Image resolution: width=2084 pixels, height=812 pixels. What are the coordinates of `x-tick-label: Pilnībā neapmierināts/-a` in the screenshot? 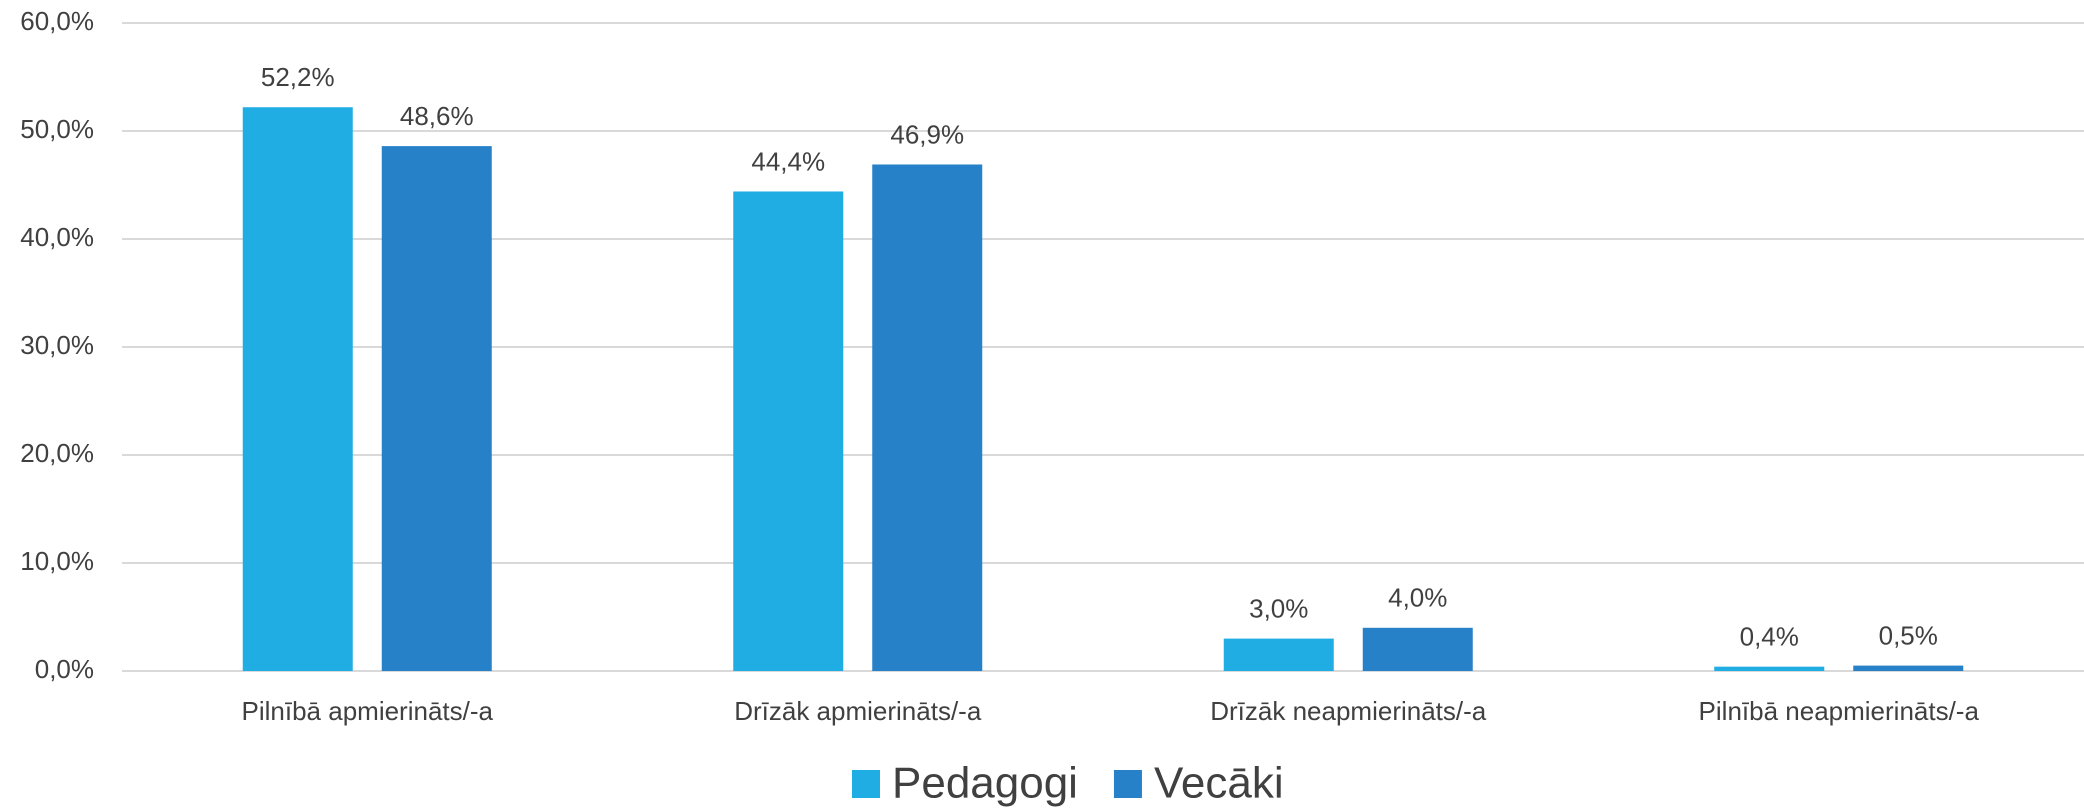 It's located at (1839, 711).